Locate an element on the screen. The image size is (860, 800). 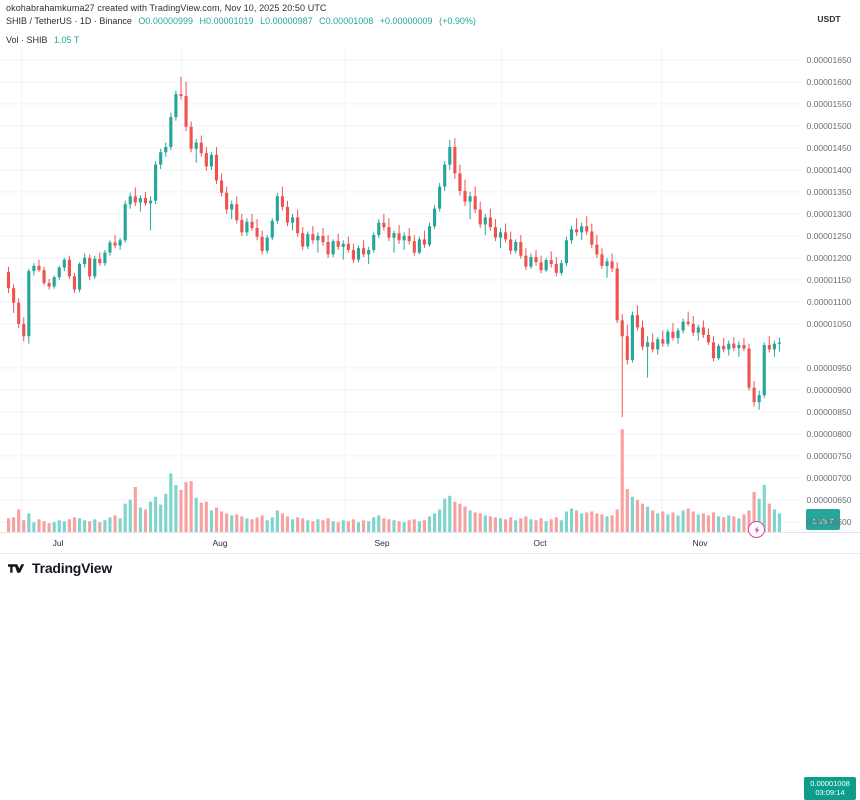
time-axis-label: Sep is located at coordinates (382, 543).